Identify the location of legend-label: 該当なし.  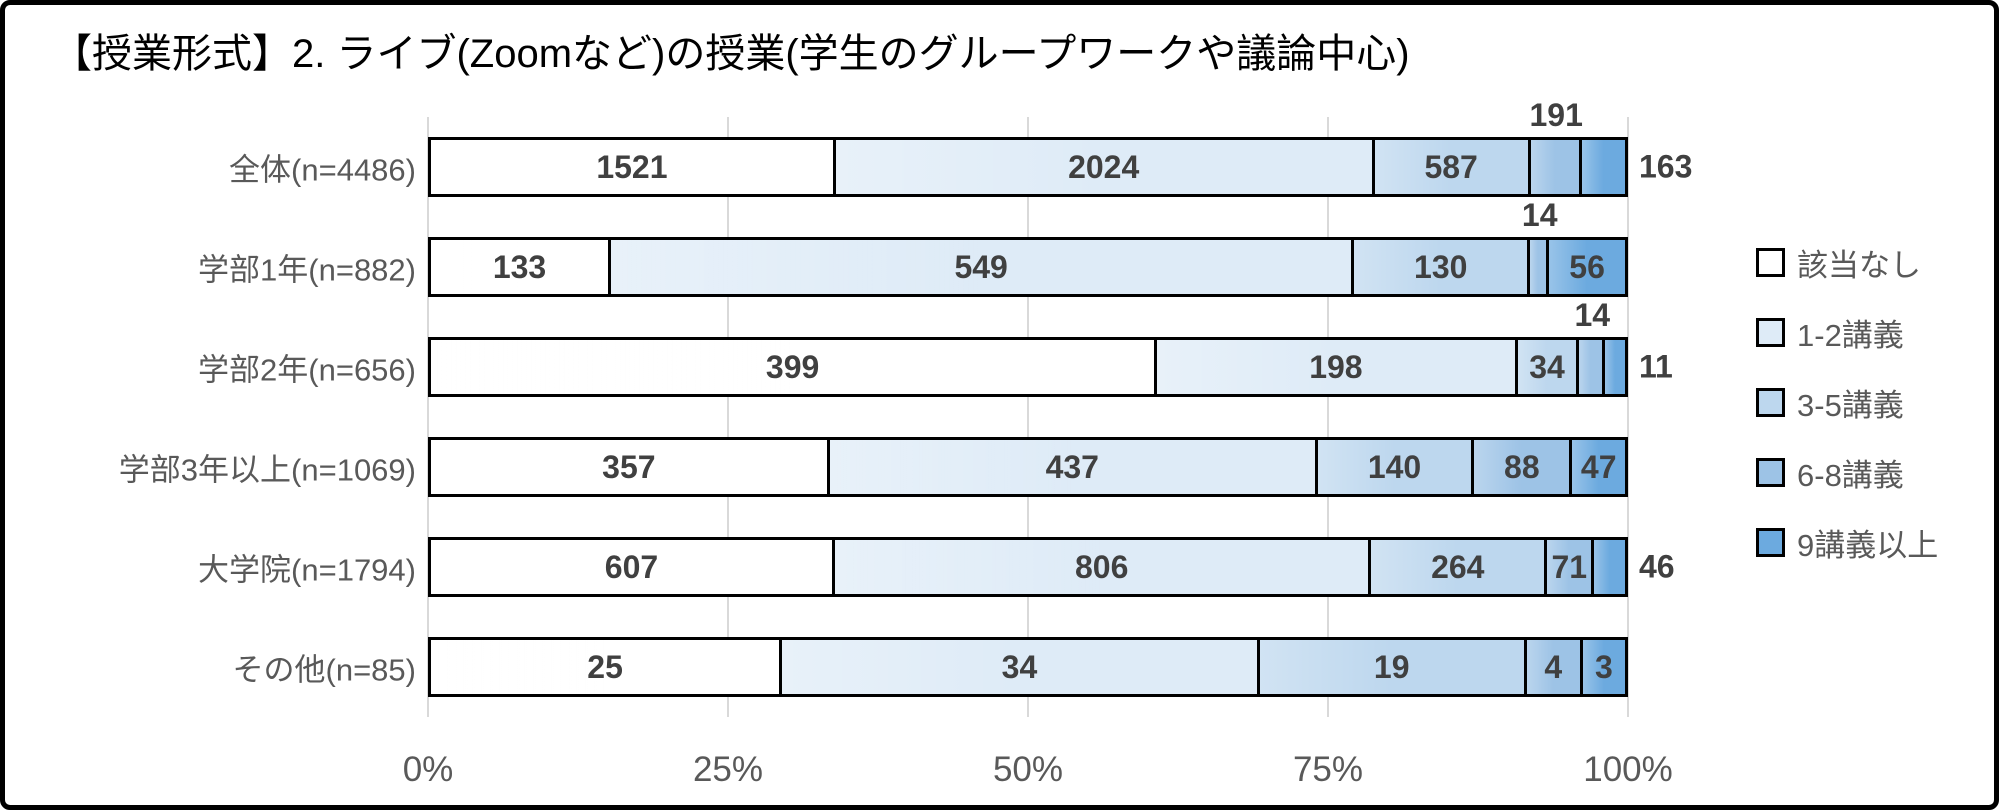
(1859, 265).